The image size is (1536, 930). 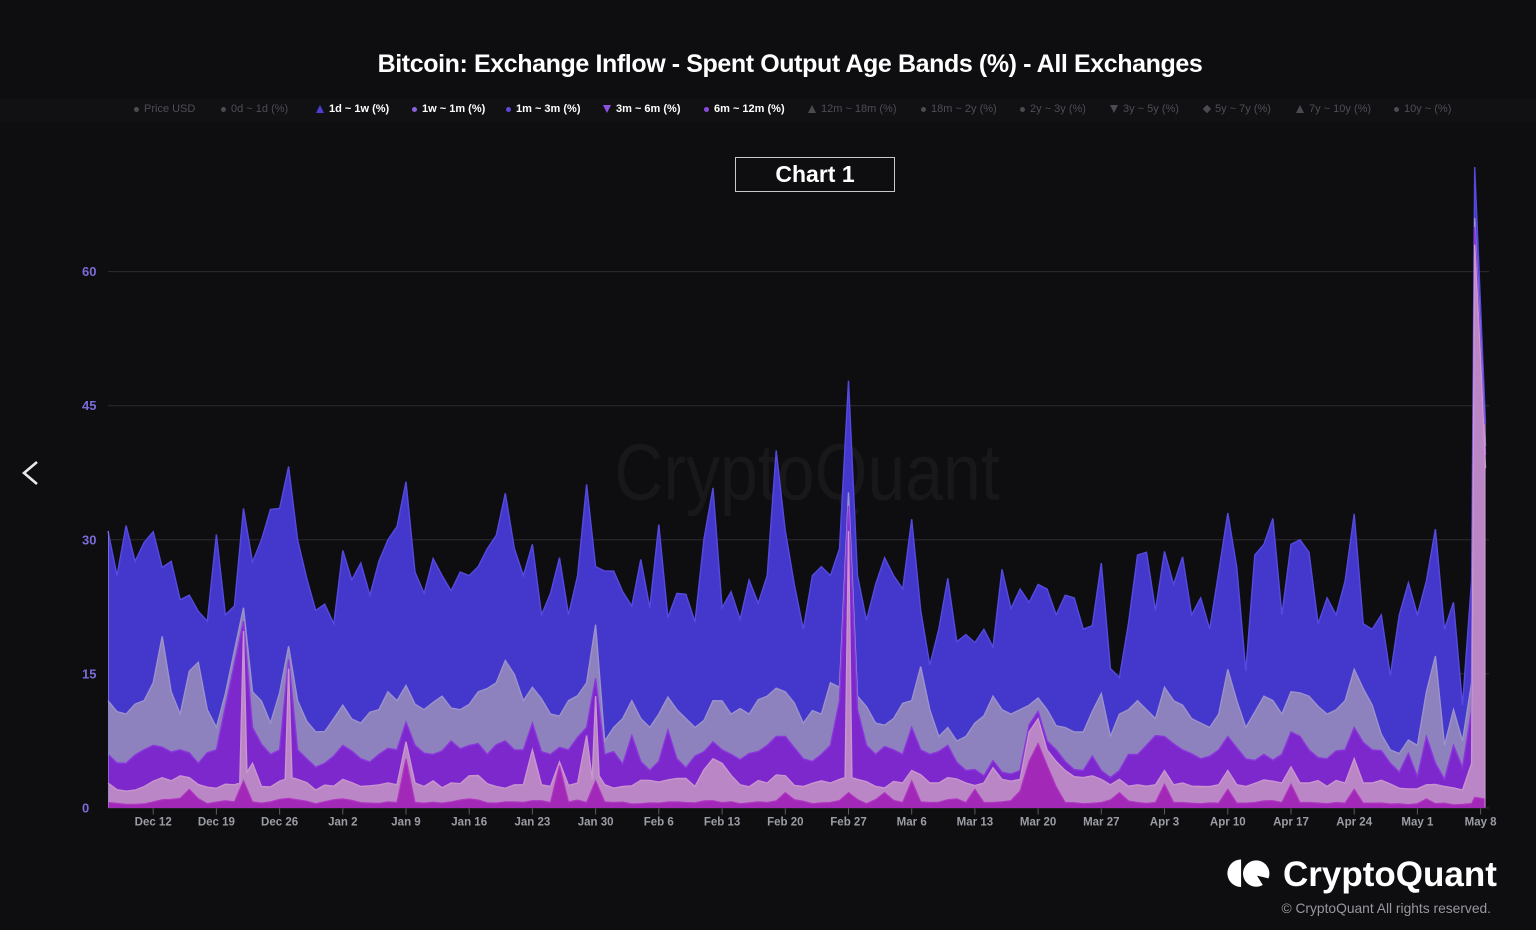 I want to click on svg-text: Feb 6, so click(x=659, y=823).